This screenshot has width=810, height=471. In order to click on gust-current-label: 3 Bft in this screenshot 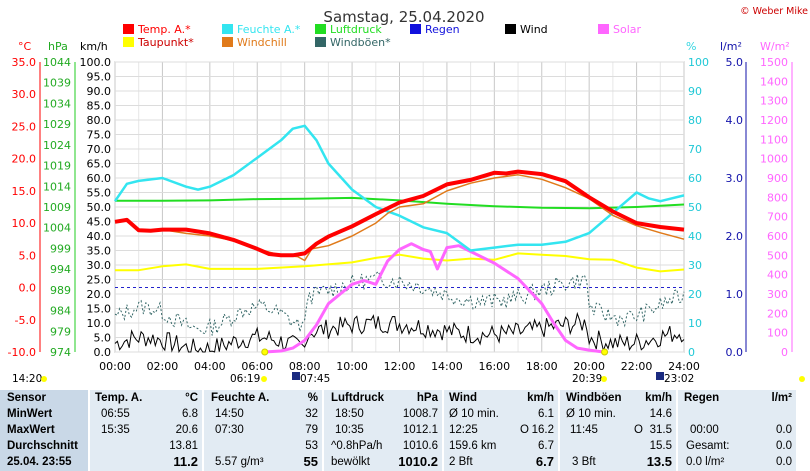, I will do `click(584, 462)`.